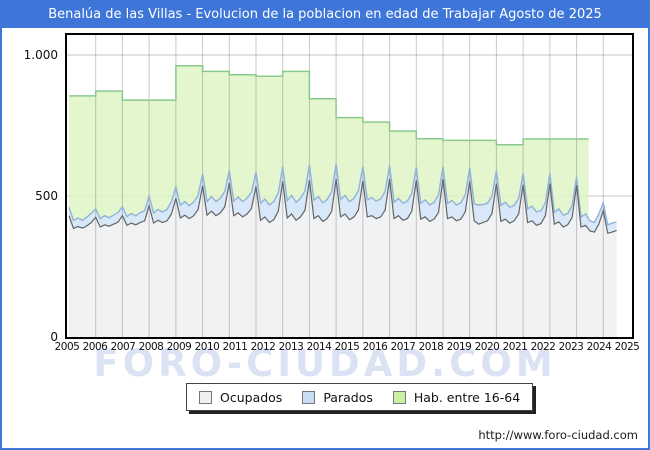  What do you see at coordinates (151, 347) in the screenshot?
I see `x-tick-label: 2008` at bounding box center [151, 347].